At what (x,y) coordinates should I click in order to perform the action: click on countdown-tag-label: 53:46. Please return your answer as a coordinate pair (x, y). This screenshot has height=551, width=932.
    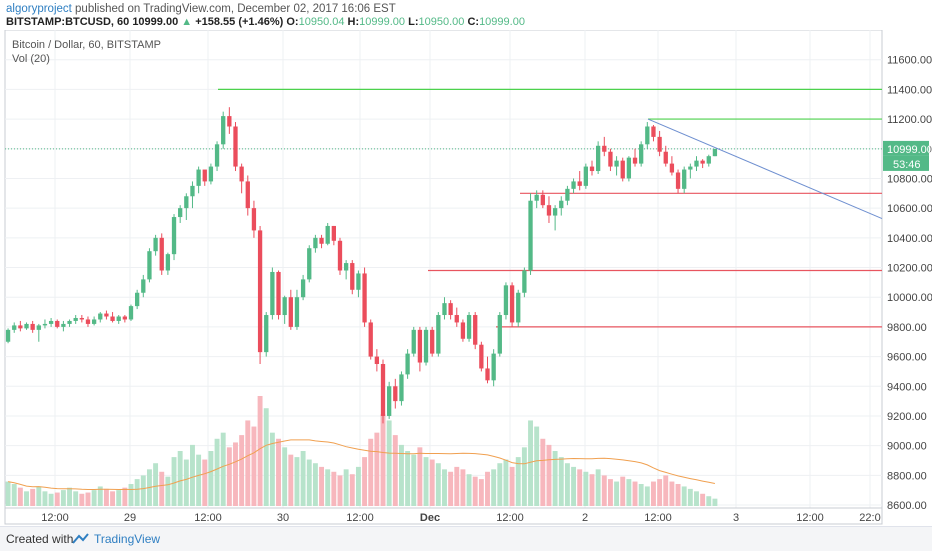
    Looking at the image, I should click on (907, 165).